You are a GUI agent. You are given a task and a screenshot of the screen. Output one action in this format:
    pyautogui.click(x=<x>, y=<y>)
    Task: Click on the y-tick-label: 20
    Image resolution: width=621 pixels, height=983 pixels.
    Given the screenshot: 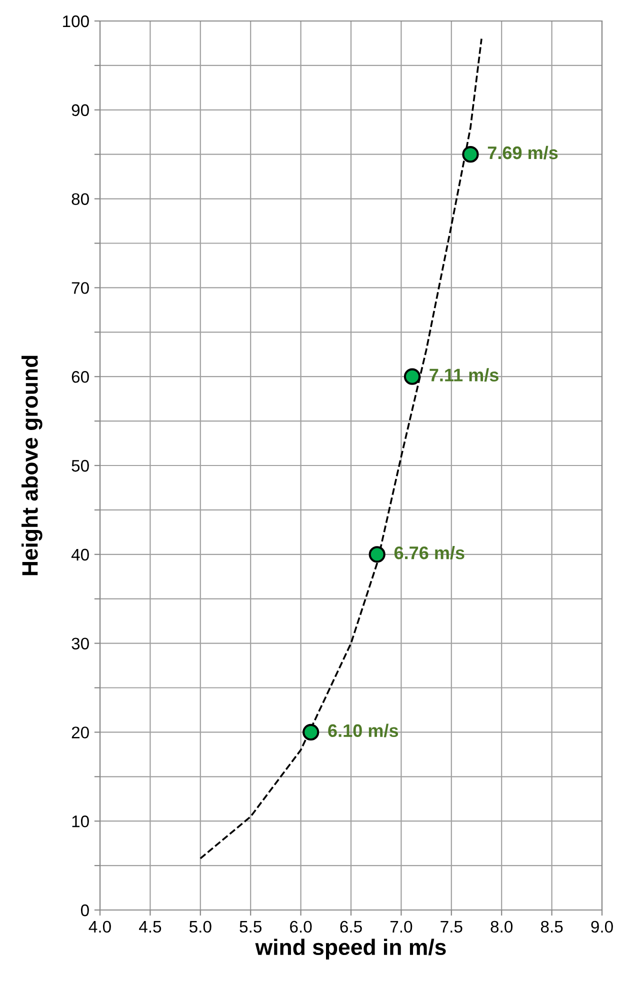 What is the action you would take?
    pyautogui.click(x=80, y=732)
    